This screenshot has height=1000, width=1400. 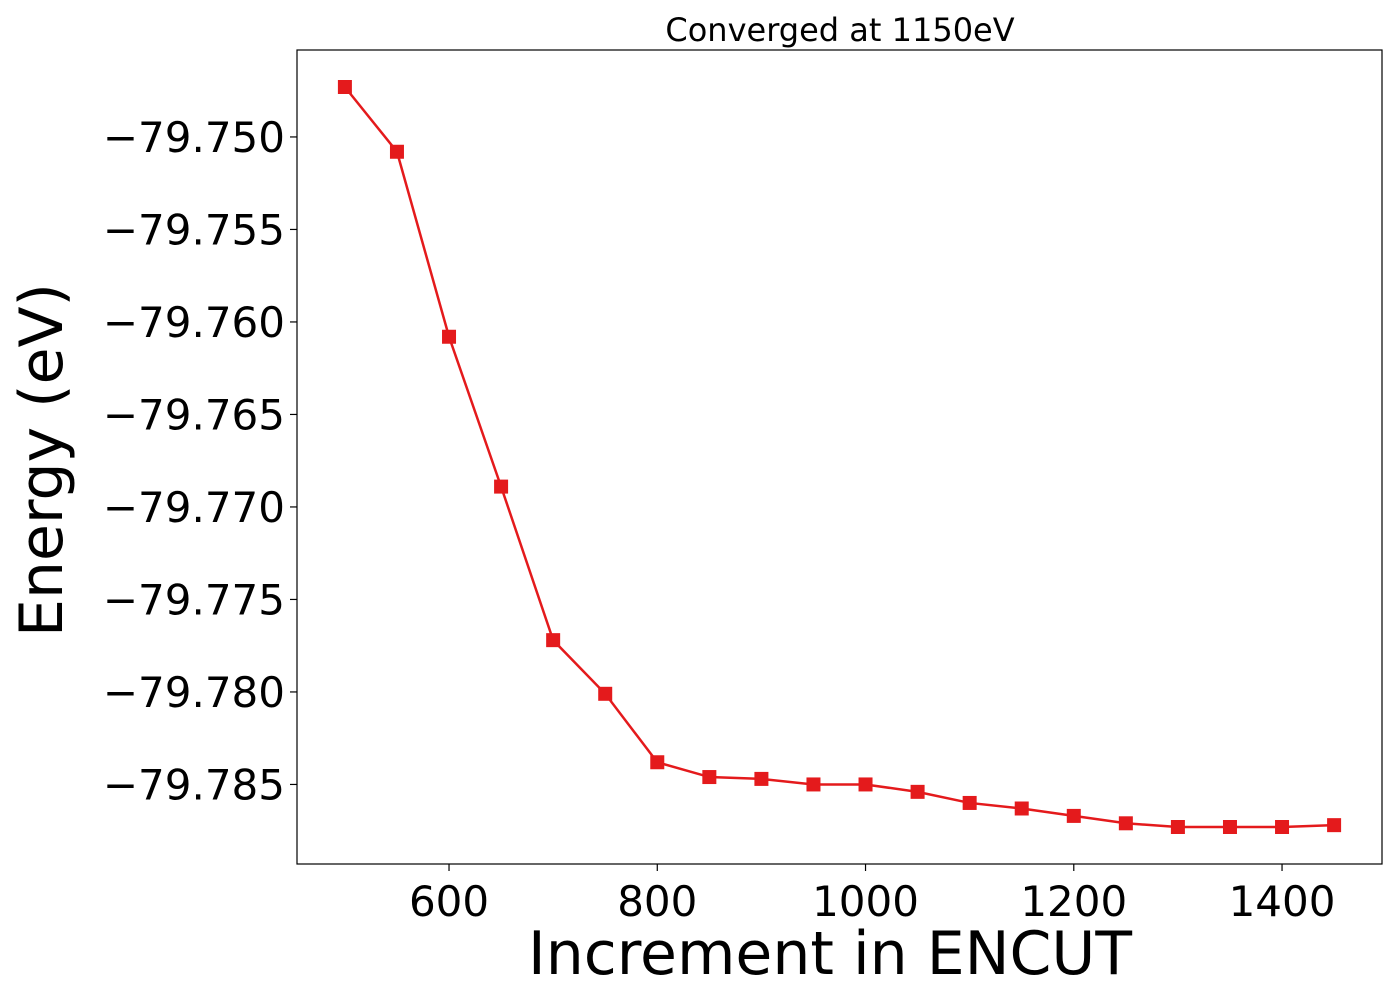 I want to click on chart-title: Converged at 1150eV, so click(x=839, y=30).